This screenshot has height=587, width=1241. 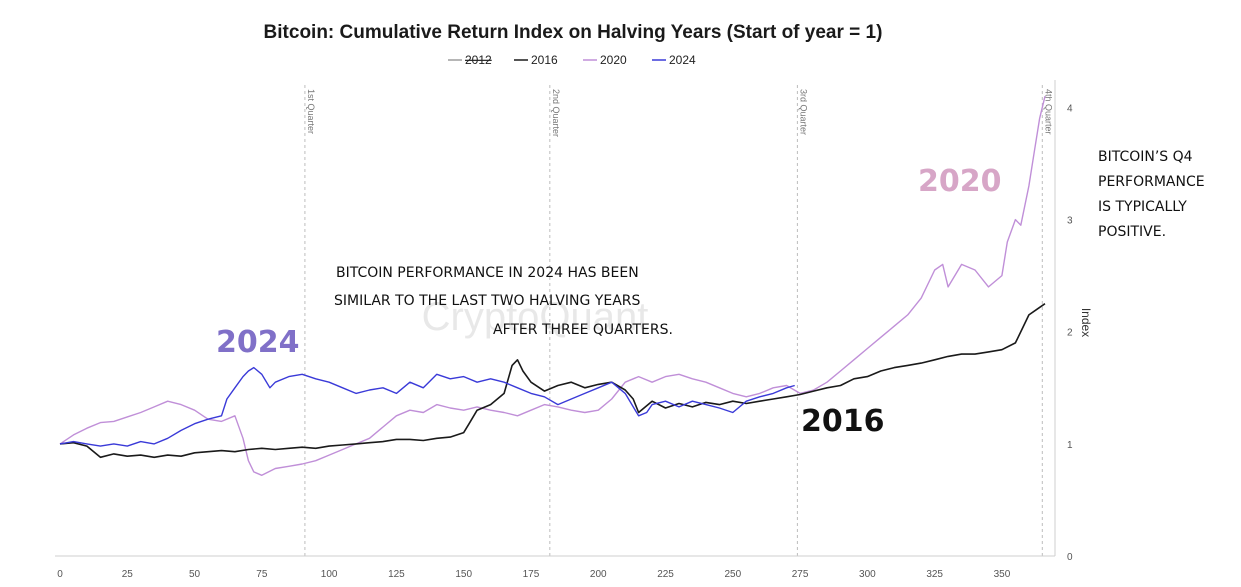 I want to click on x-tick-label: 75, so click(x=262, y=574).